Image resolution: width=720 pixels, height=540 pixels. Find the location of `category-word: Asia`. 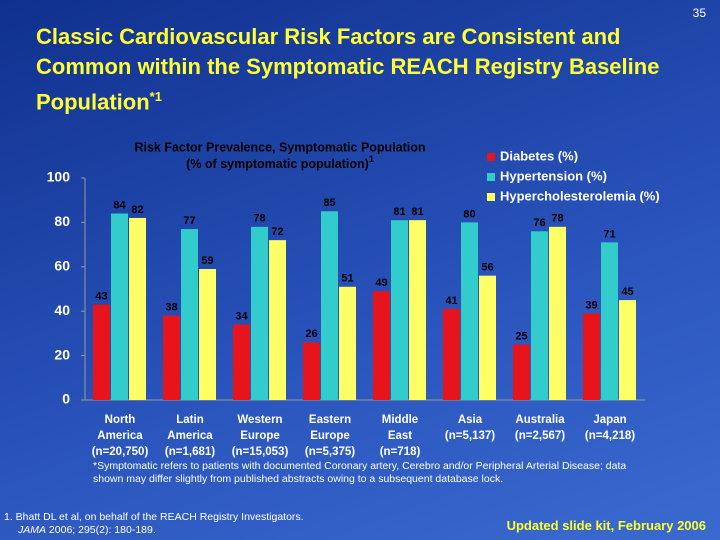

category-word: Asia is located at coordinates (470, 420).